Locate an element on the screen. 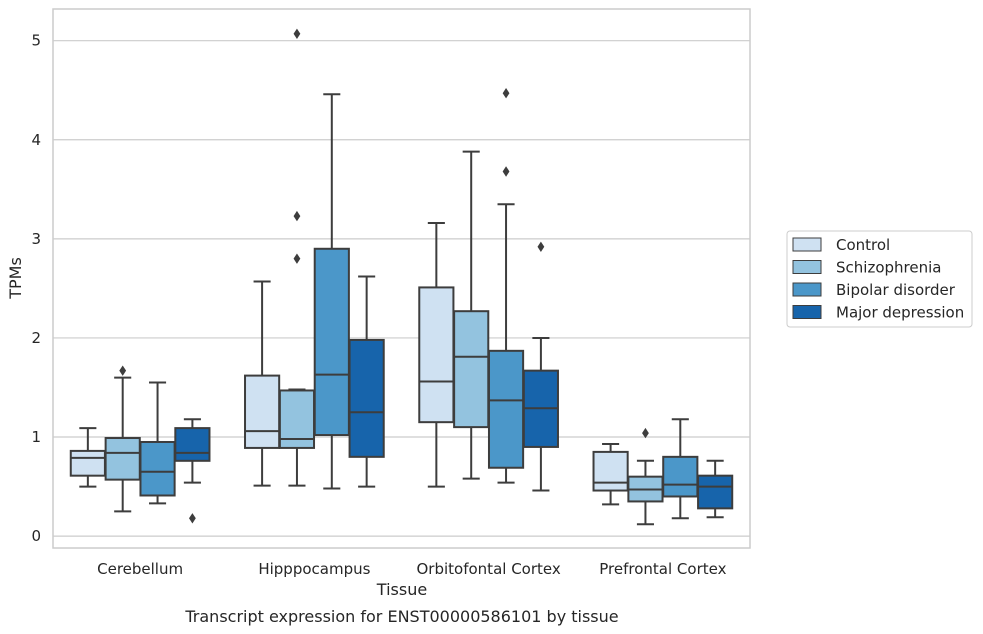 Image resolution: width=983 pixels, height=634 pixels. y-axis-title: TPMs is located at coordinates (15, 278).